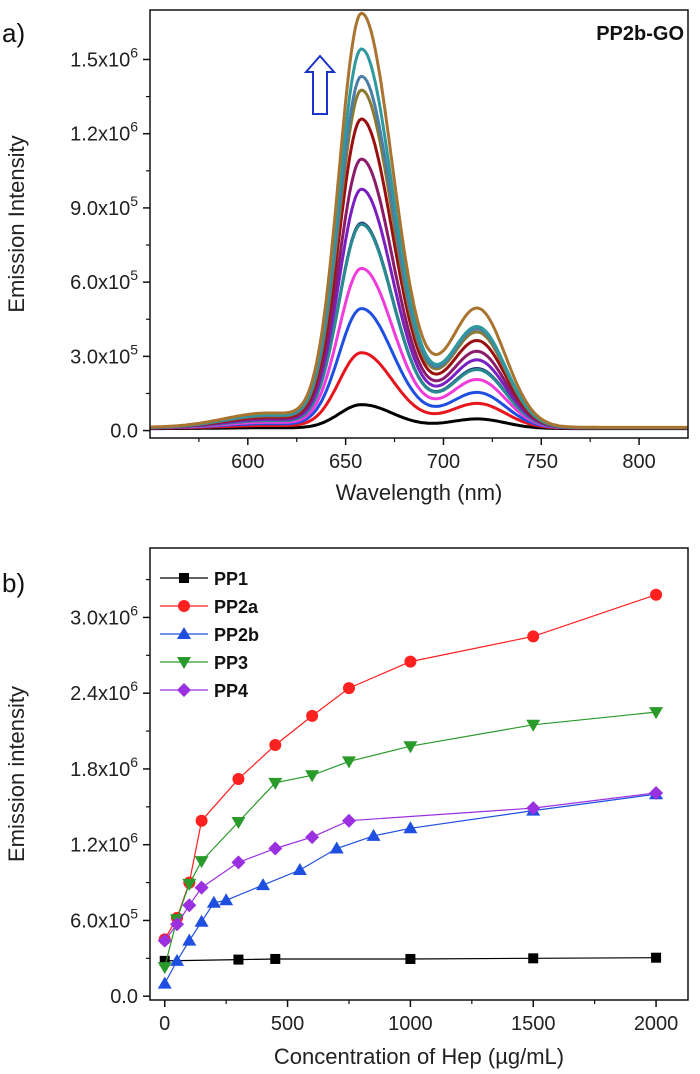 The height and width of the screenshot is (1074, 700). Describe the element at coordinates (231, 579) in the screenshot. I see `legend-label: PP1` at that location.